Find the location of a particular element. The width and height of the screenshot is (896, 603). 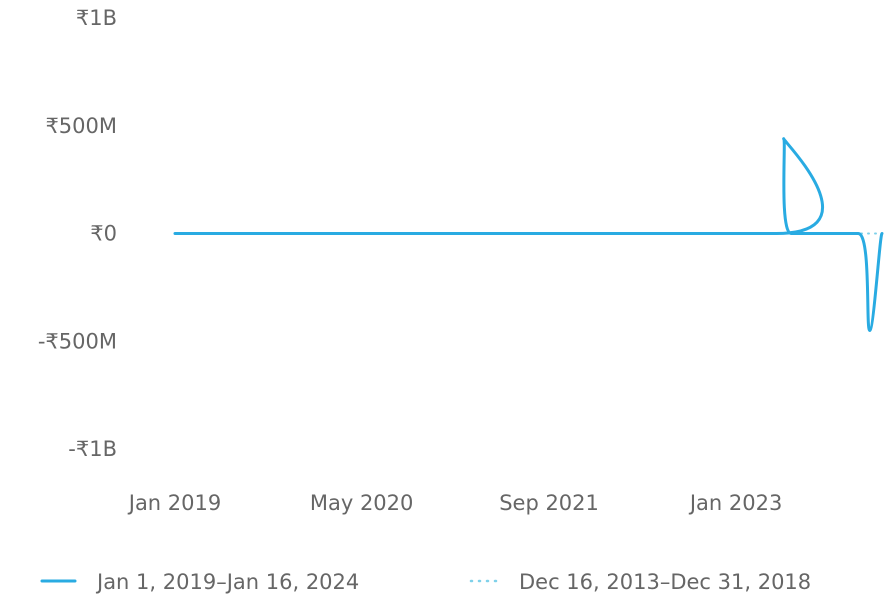

y-tick-label: -₹500M is located at coordinates (77, 341).